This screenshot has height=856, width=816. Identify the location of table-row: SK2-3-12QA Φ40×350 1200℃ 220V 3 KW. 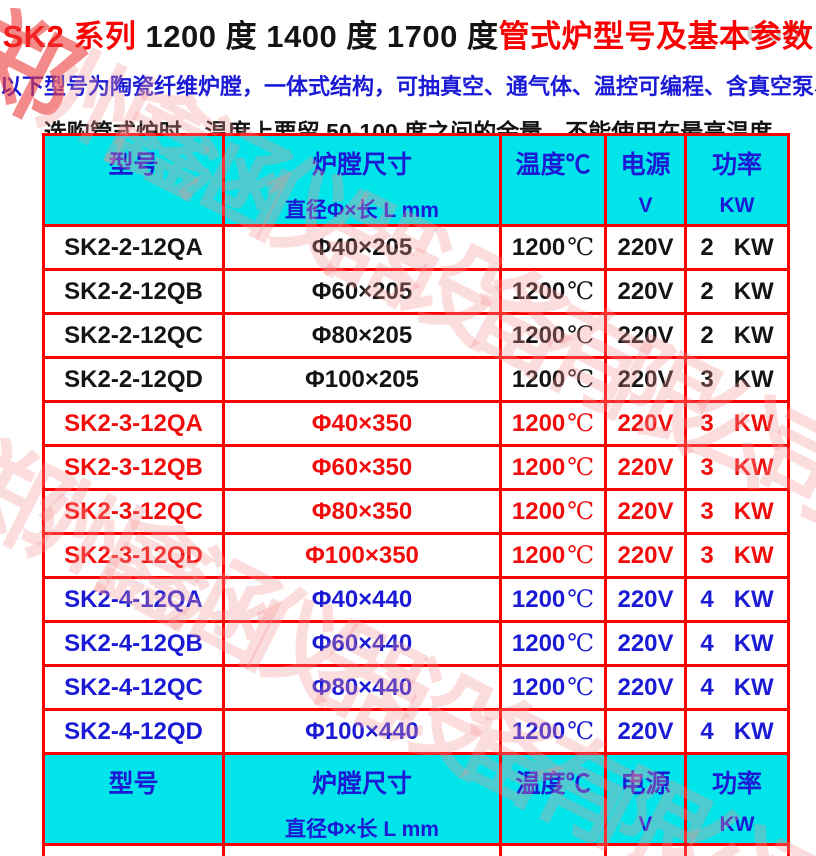
(416, 423).